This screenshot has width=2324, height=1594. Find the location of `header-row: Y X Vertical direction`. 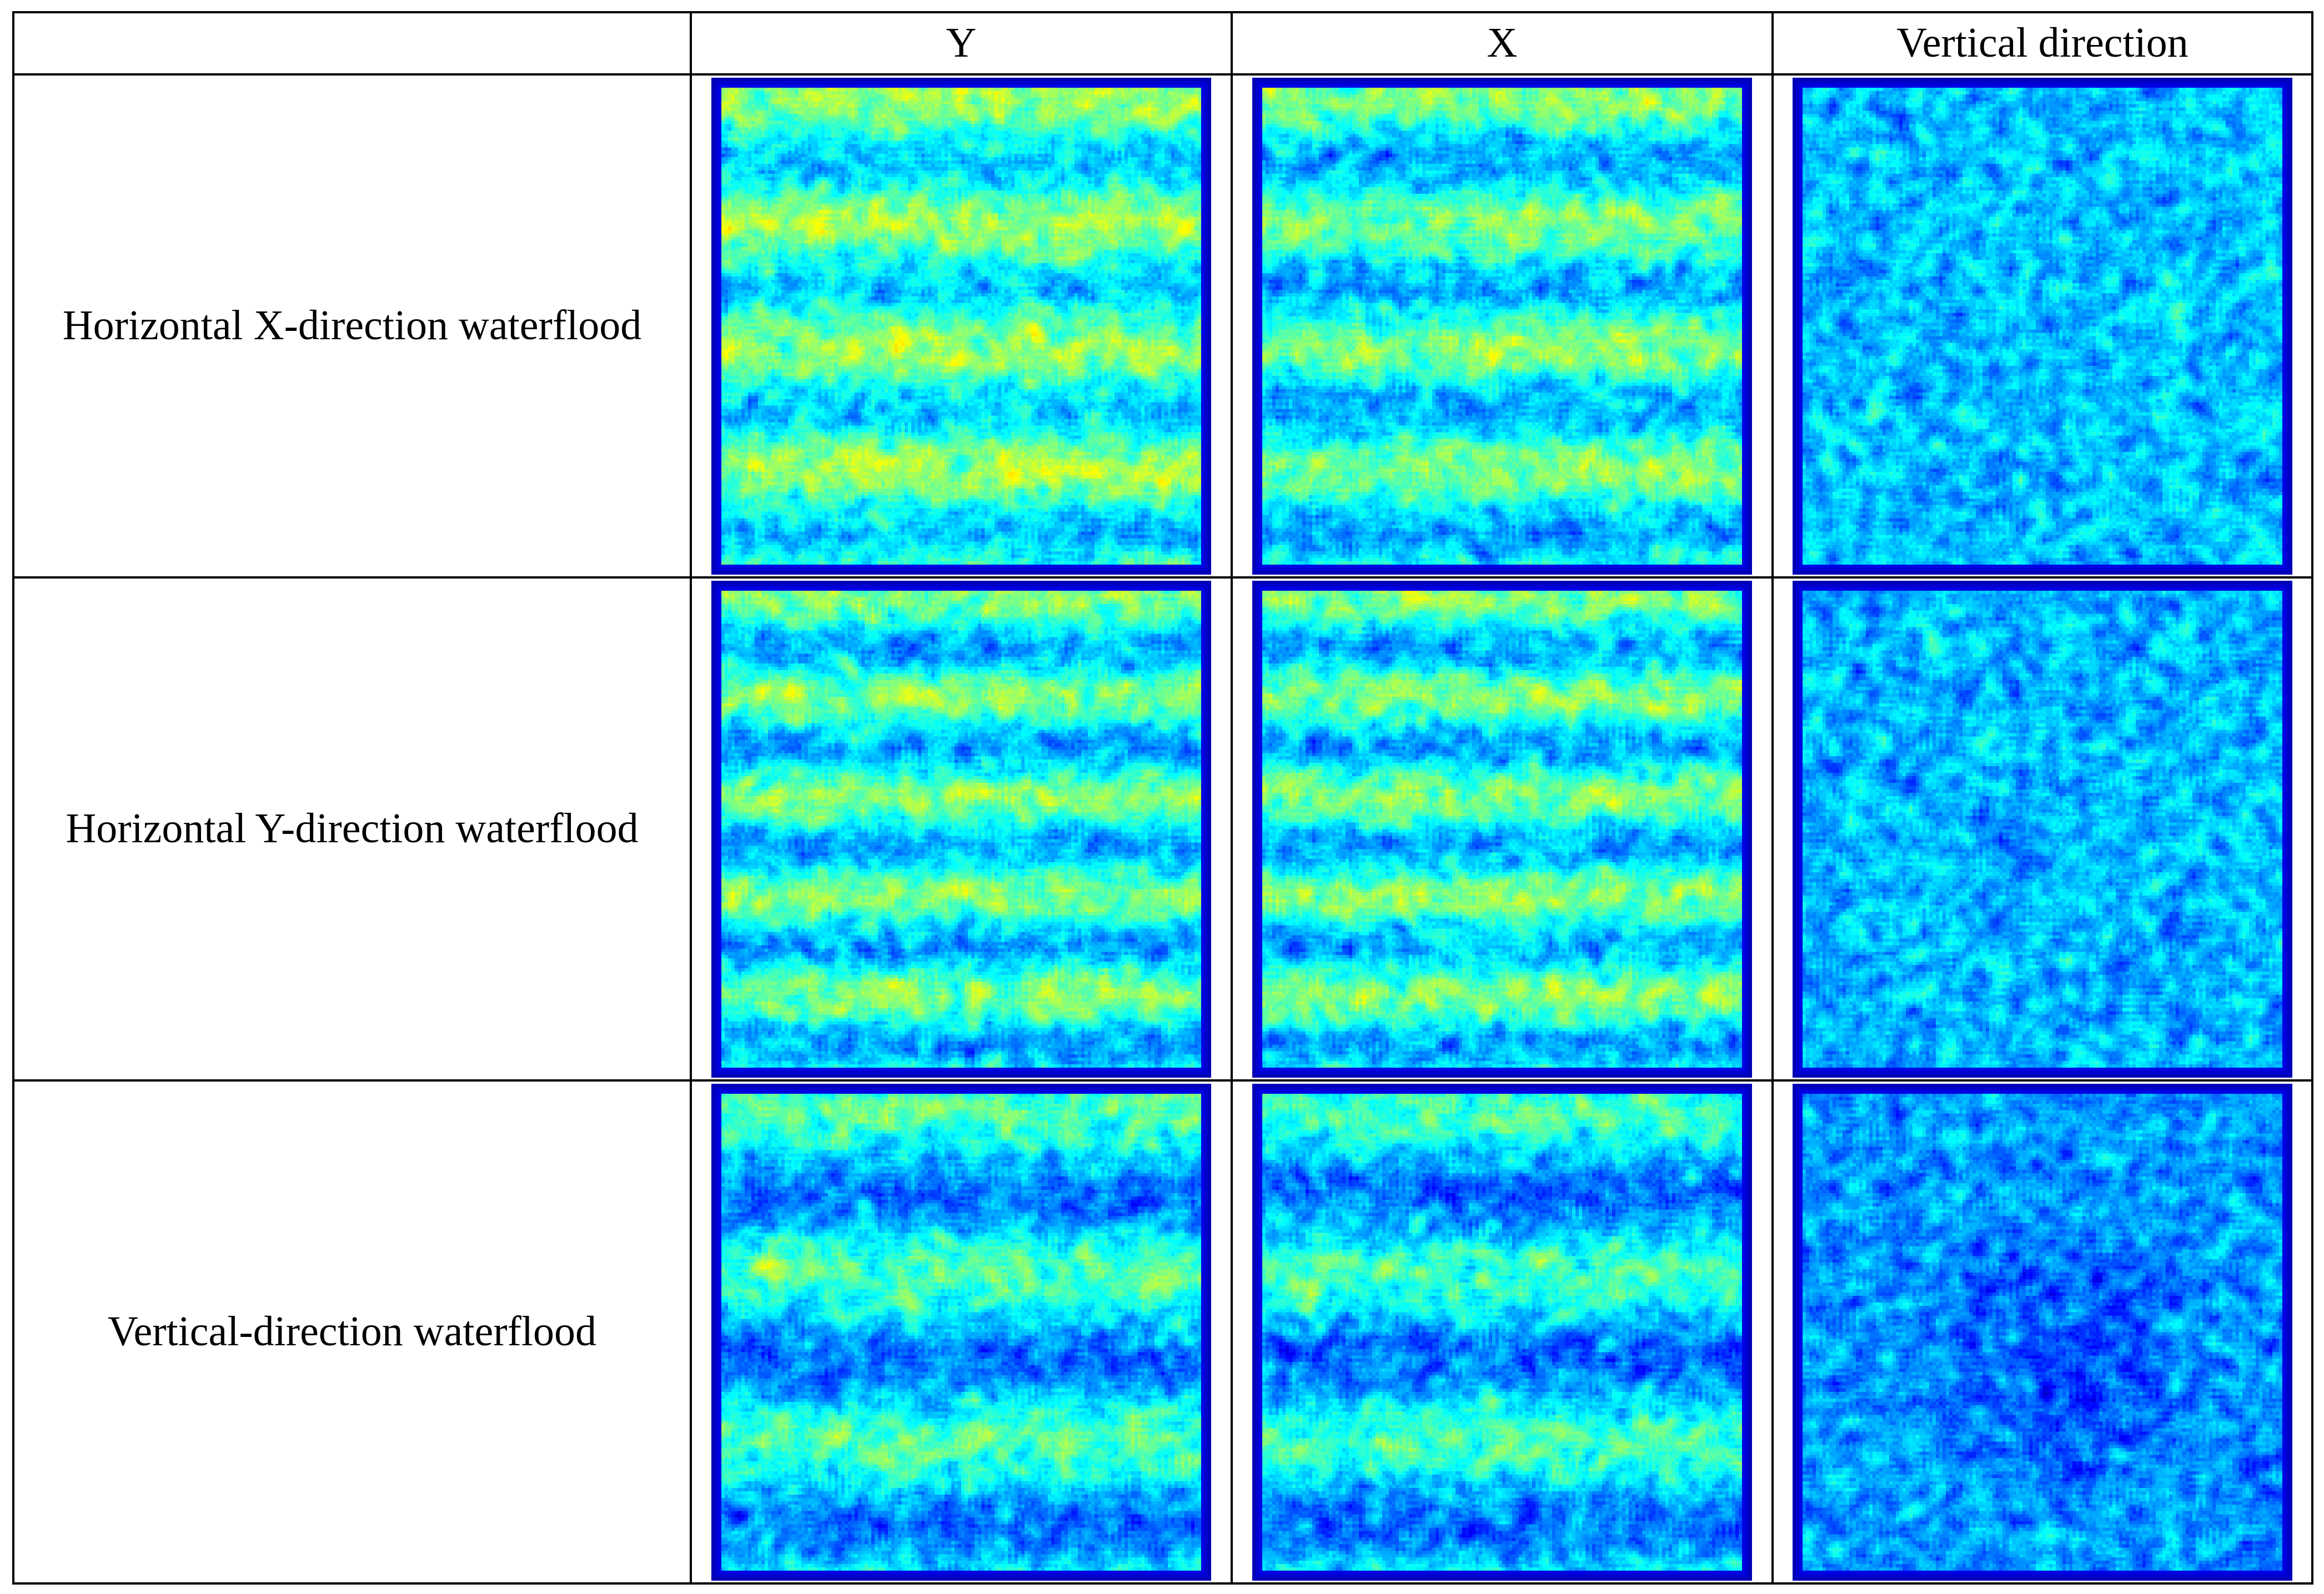

header-row: Y X Vertical direction is located at coordinates (1162, 43).